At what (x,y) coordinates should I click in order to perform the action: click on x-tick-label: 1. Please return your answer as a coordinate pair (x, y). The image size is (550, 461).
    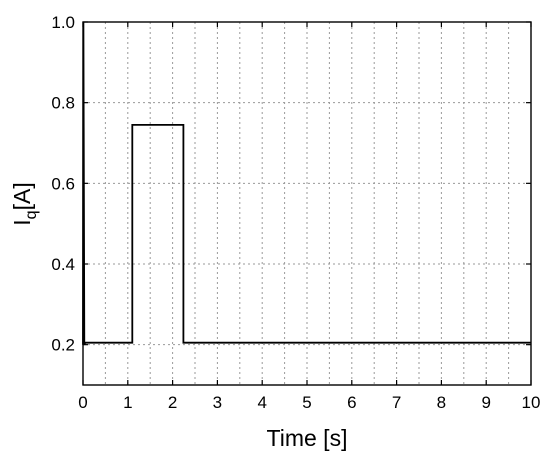
    Looking at the image, I should click on (127, 402).